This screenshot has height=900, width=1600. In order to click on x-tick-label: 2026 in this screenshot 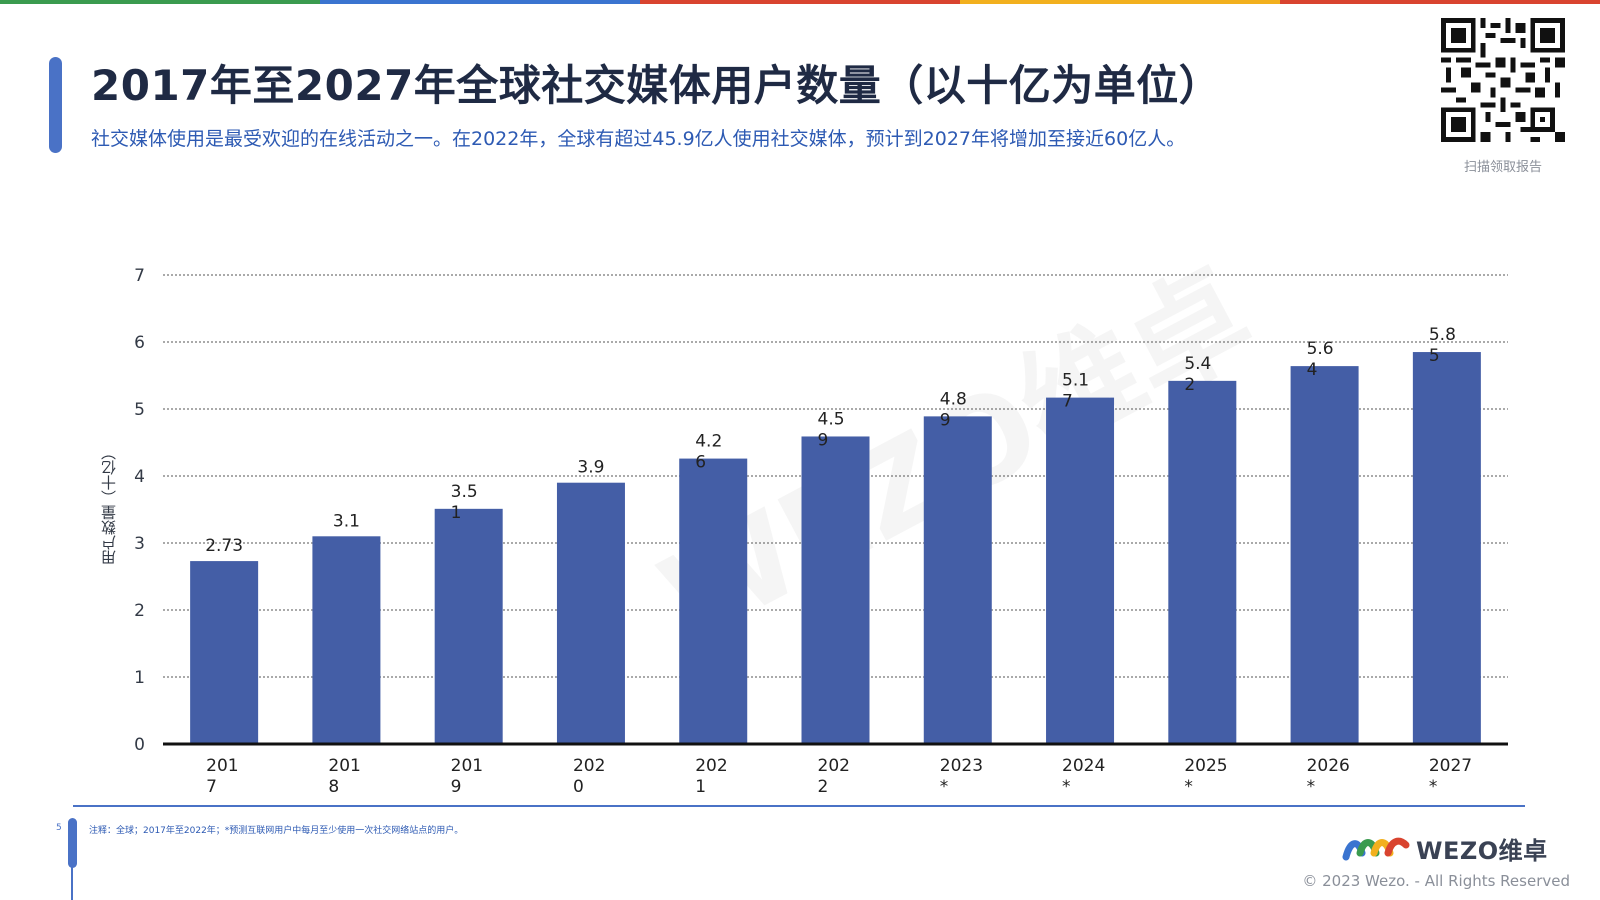, I will do `click(1328, 766)`.